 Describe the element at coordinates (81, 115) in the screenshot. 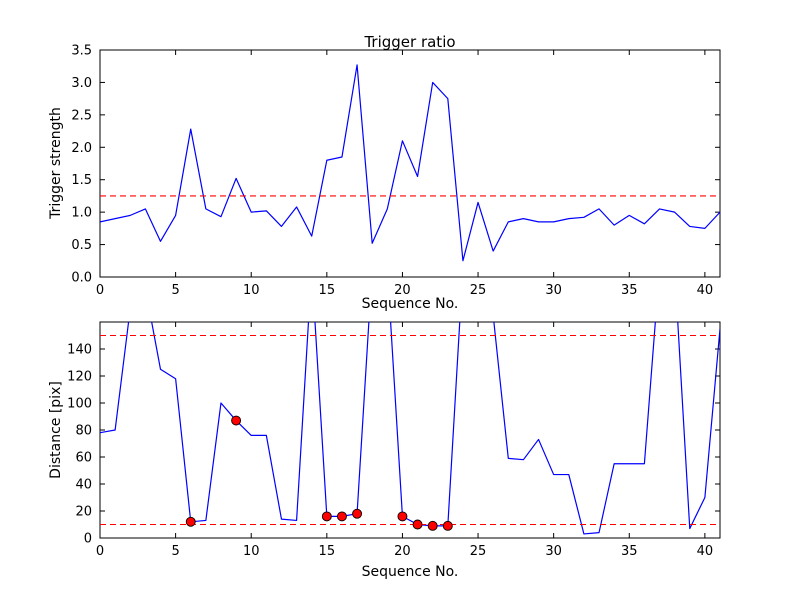

I see `y-tick-label: 2.5` at that location.